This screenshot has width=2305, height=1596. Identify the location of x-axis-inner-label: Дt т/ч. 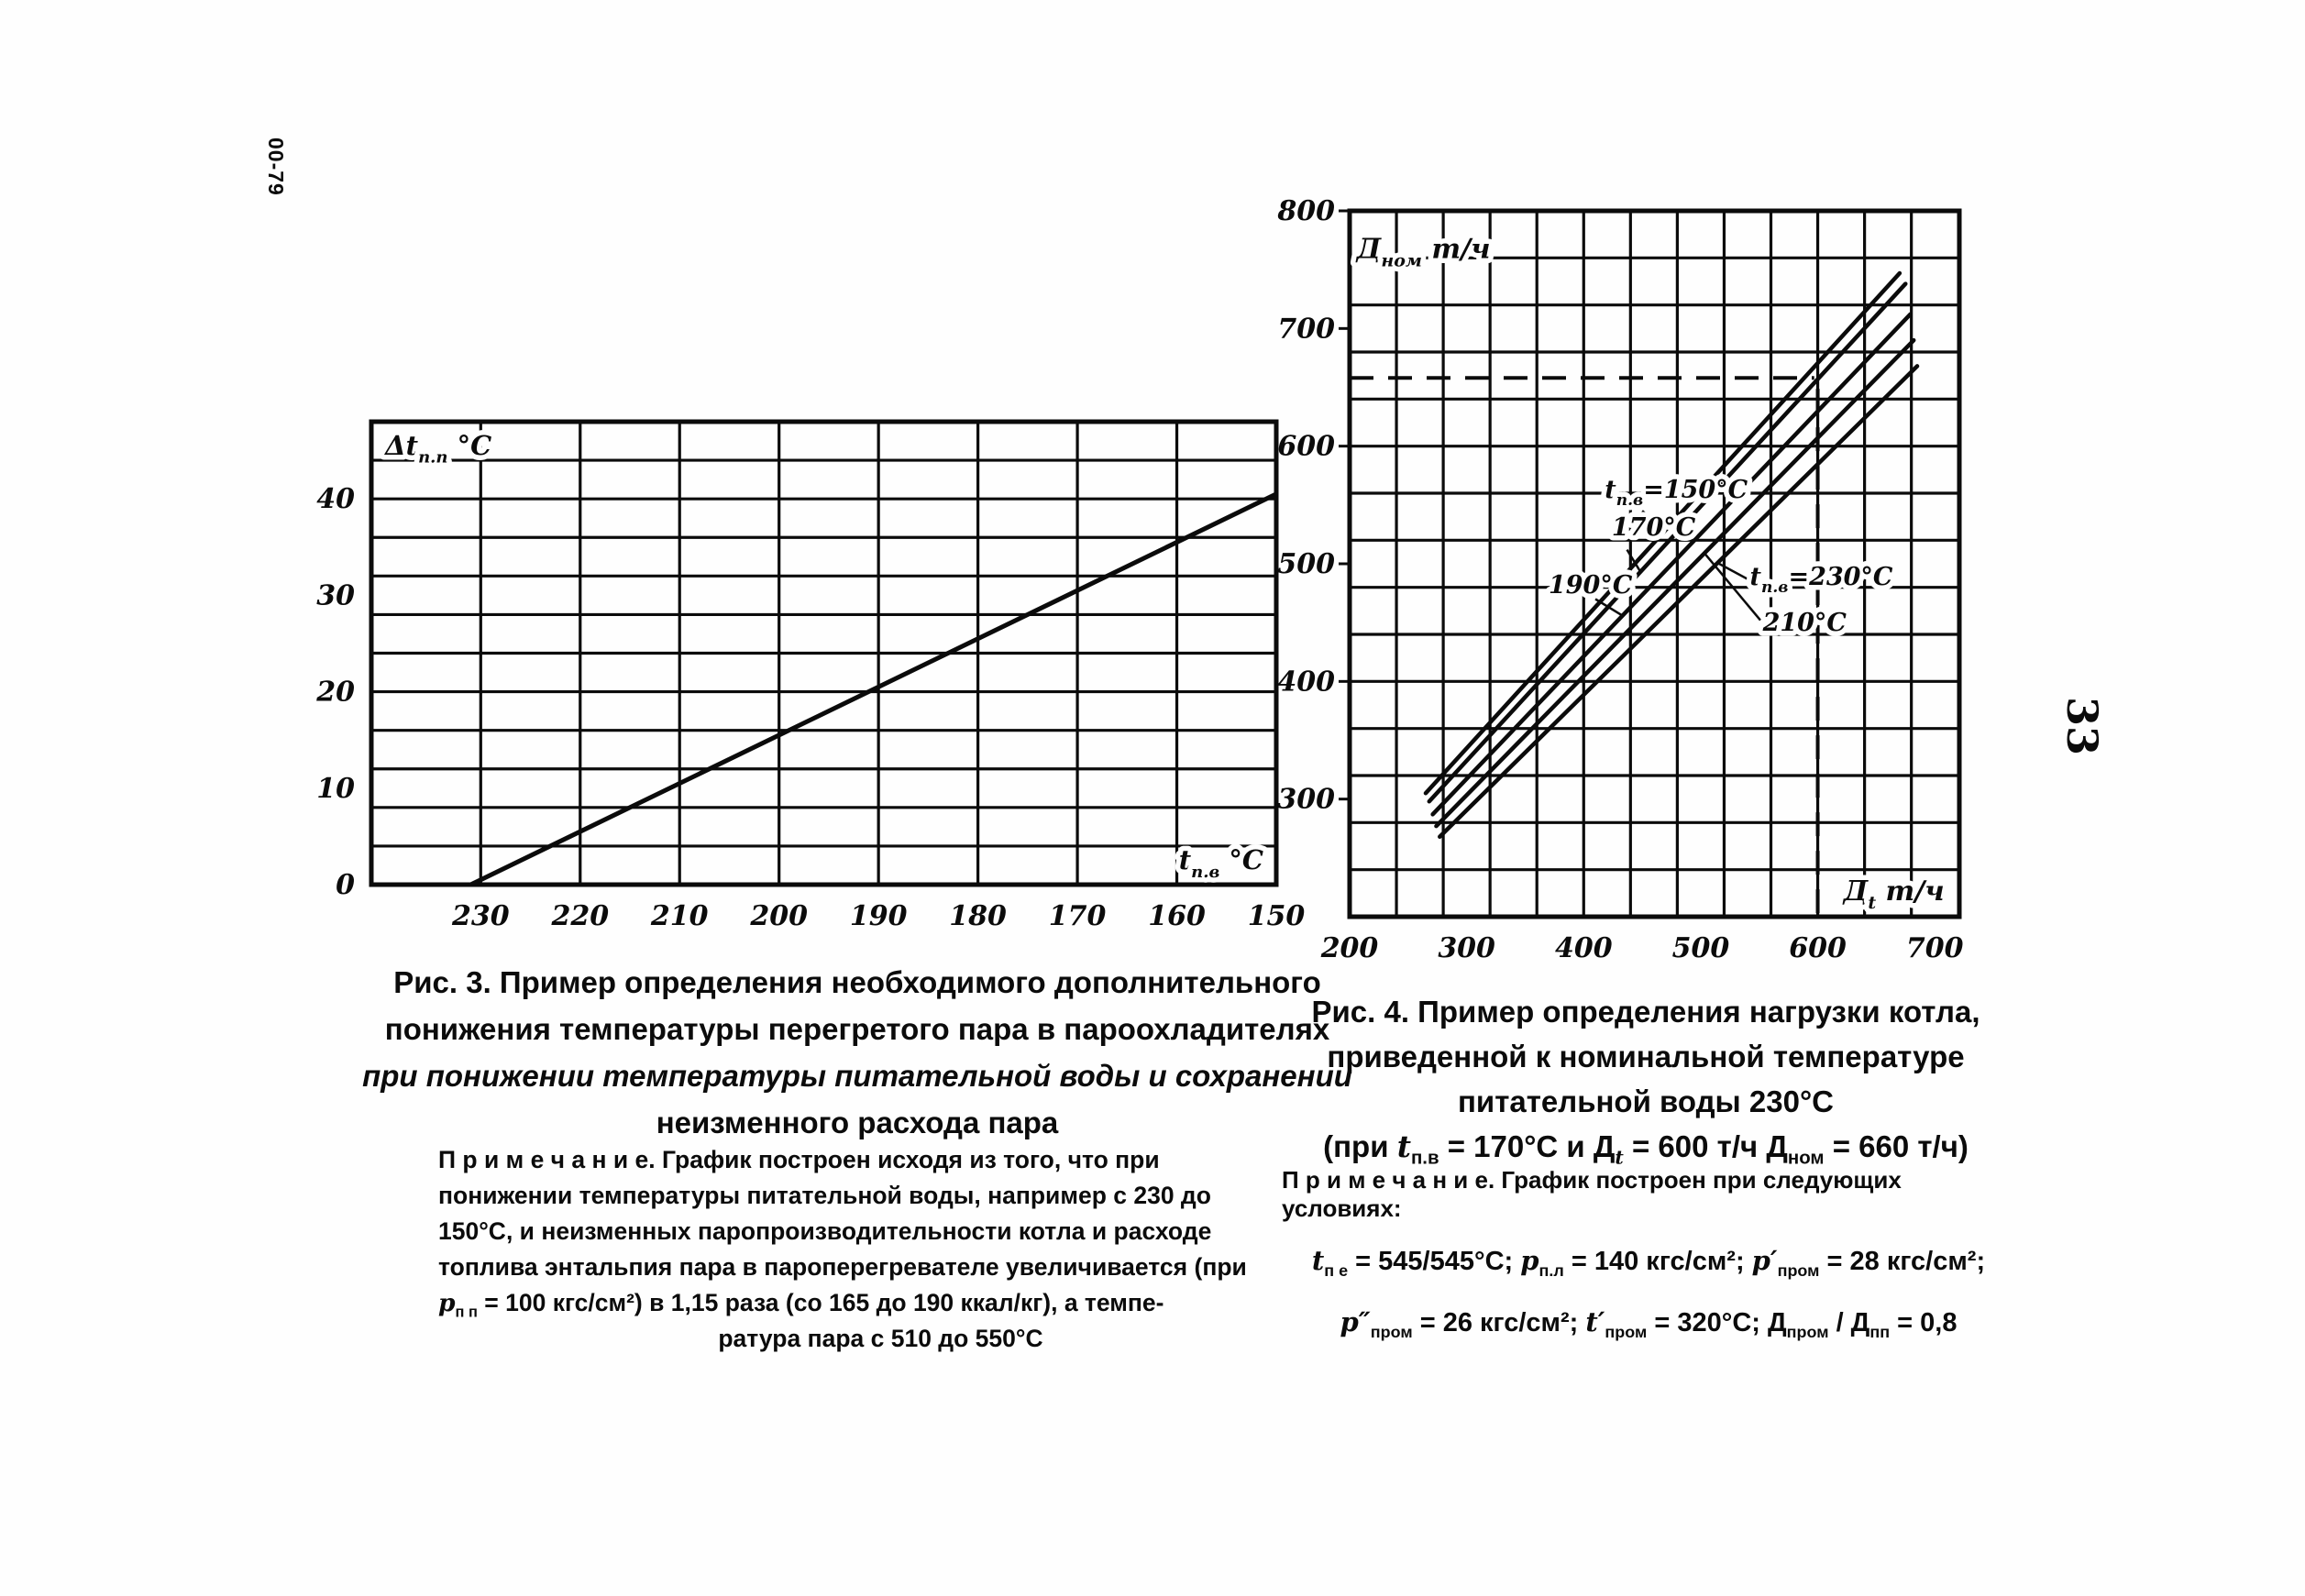
(1894, 894).